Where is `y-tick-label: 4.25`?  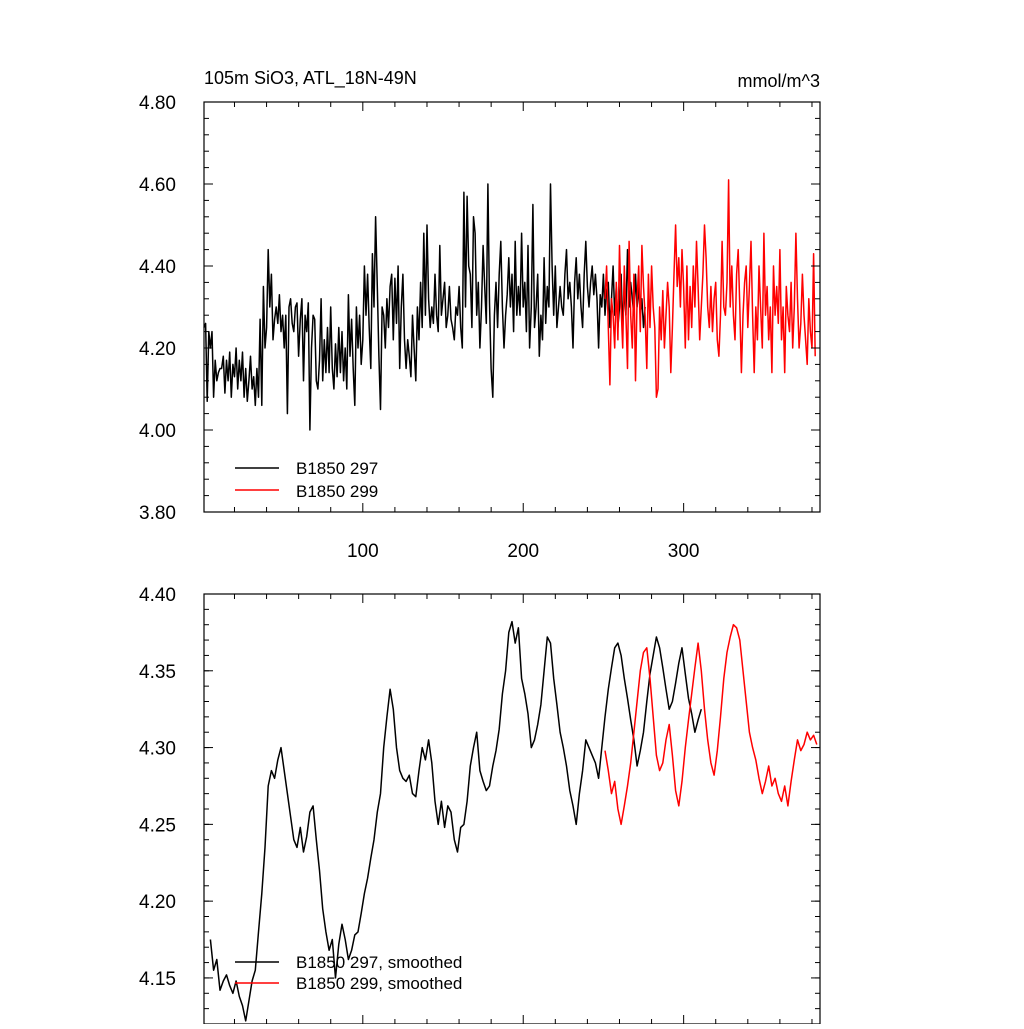
y-tick-label: 4.25 is located at coordinates (157, 825).